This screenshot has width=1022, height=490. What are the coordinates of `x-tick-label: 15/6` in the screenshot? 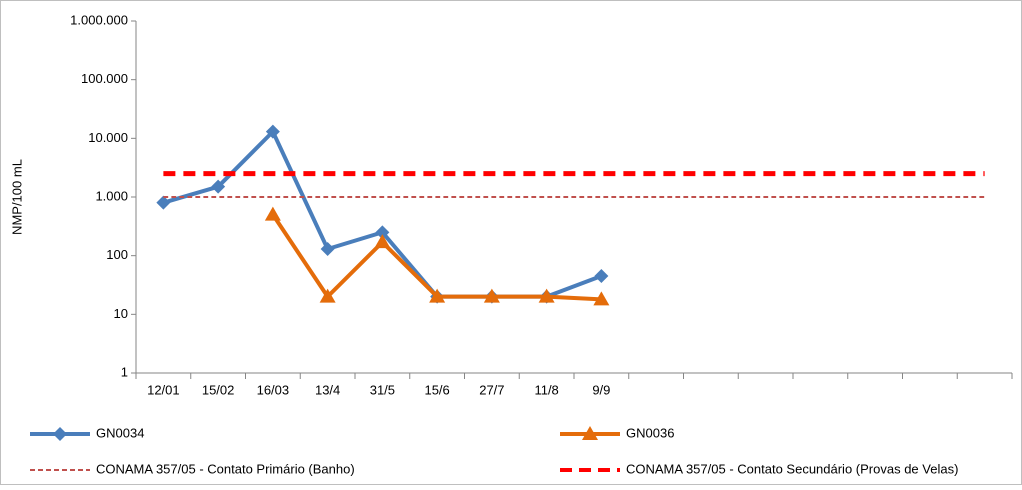 It's located at (436, 389).